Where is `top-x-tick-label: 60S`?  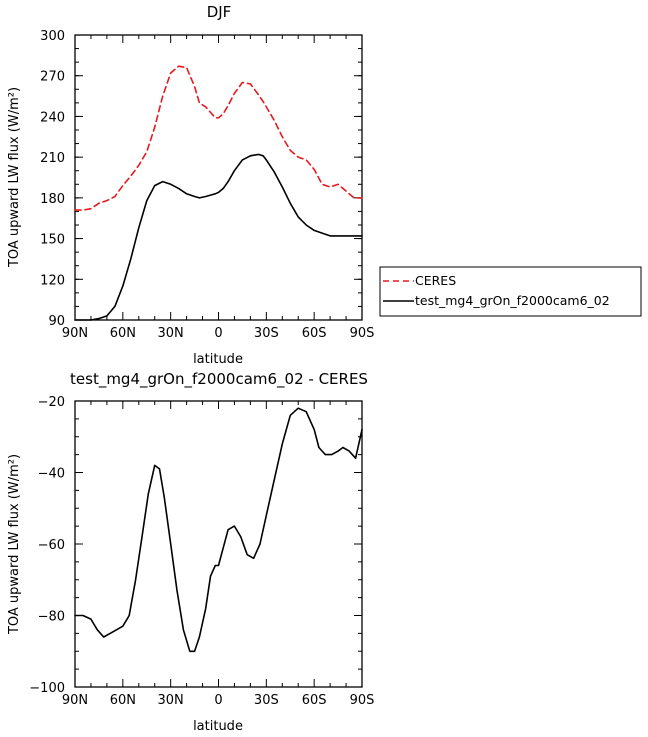
top-x-tick-label: 60S is located at coordinates (314, 333).